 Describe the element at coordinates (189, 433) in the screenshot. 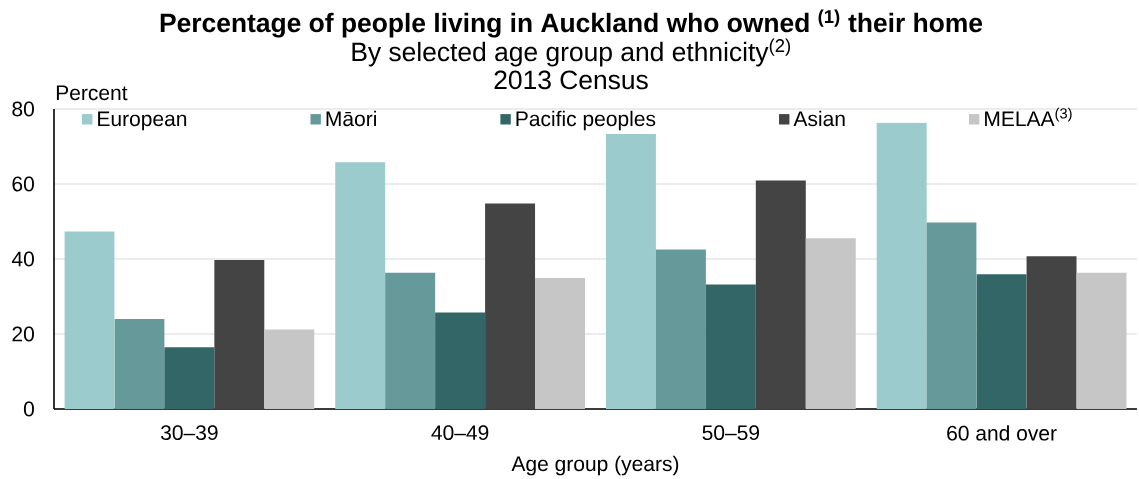

I see `x-tick-label: 30–39` at that location.